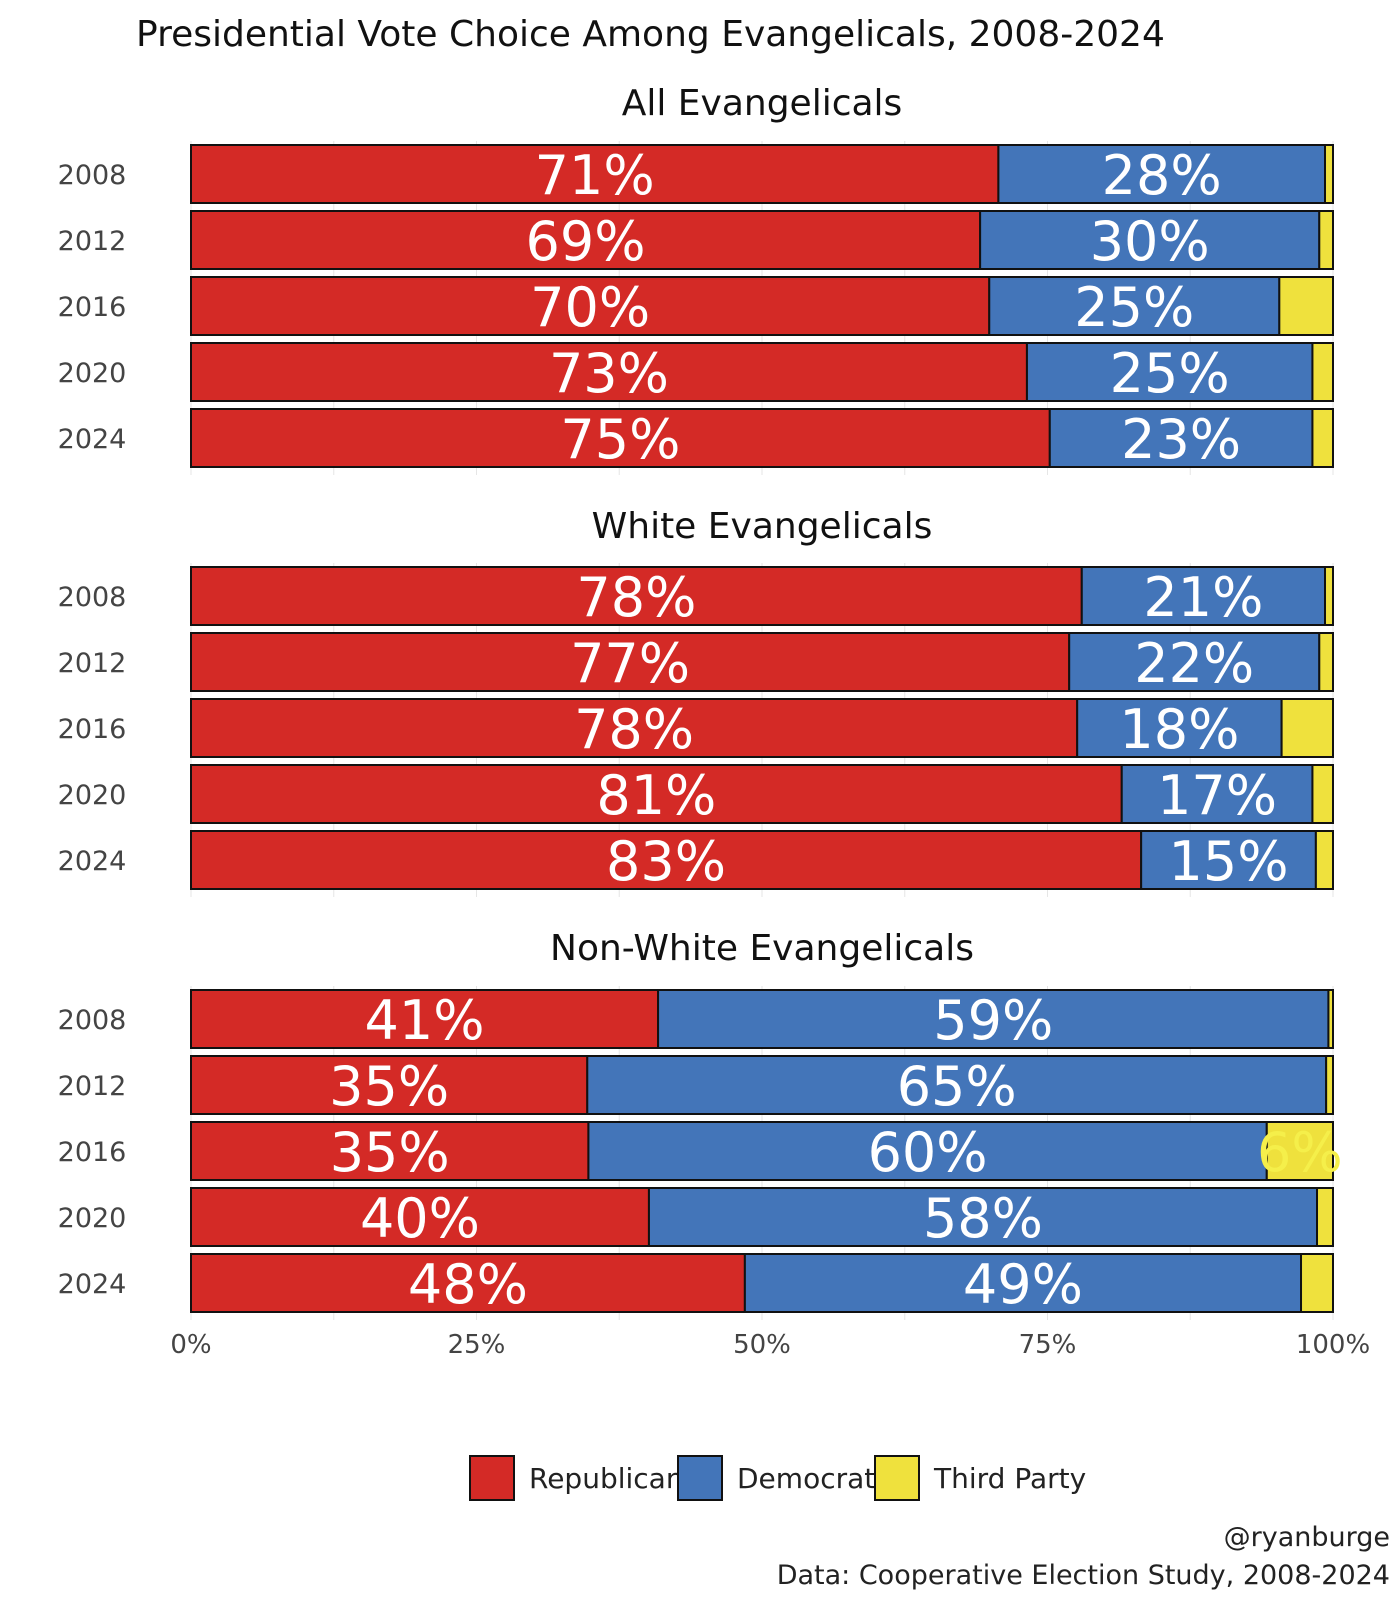  I want to click on bar-label-republican: 69%, so click(586, 241).